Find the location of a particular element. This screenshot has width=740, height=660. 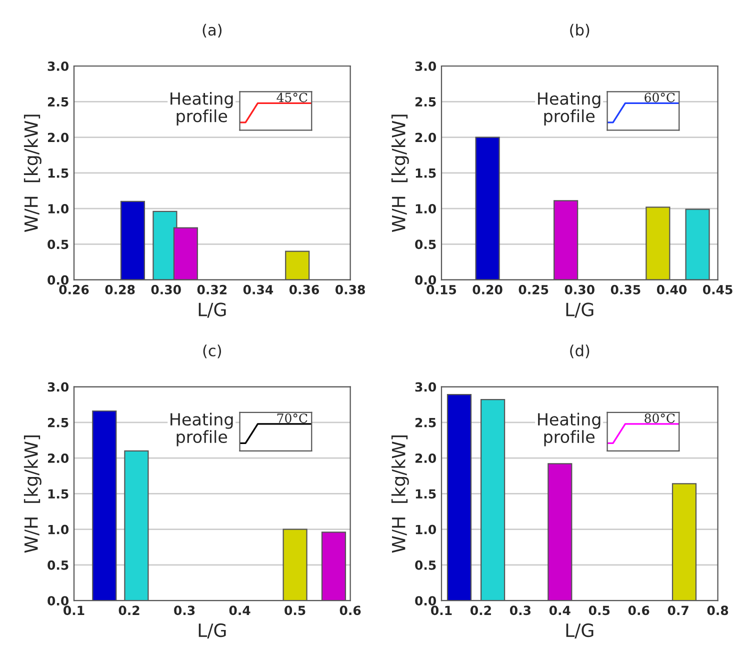

chart-title: (d) is located at coordinates (580, 351).